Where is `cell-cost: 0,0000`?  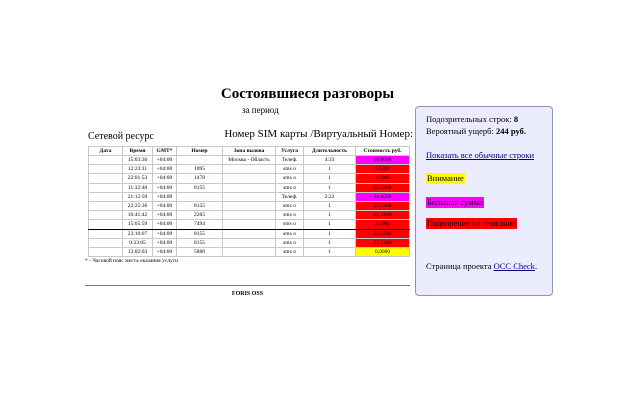 cell-cost: 0,0000 is located at coordinates (382, 252).